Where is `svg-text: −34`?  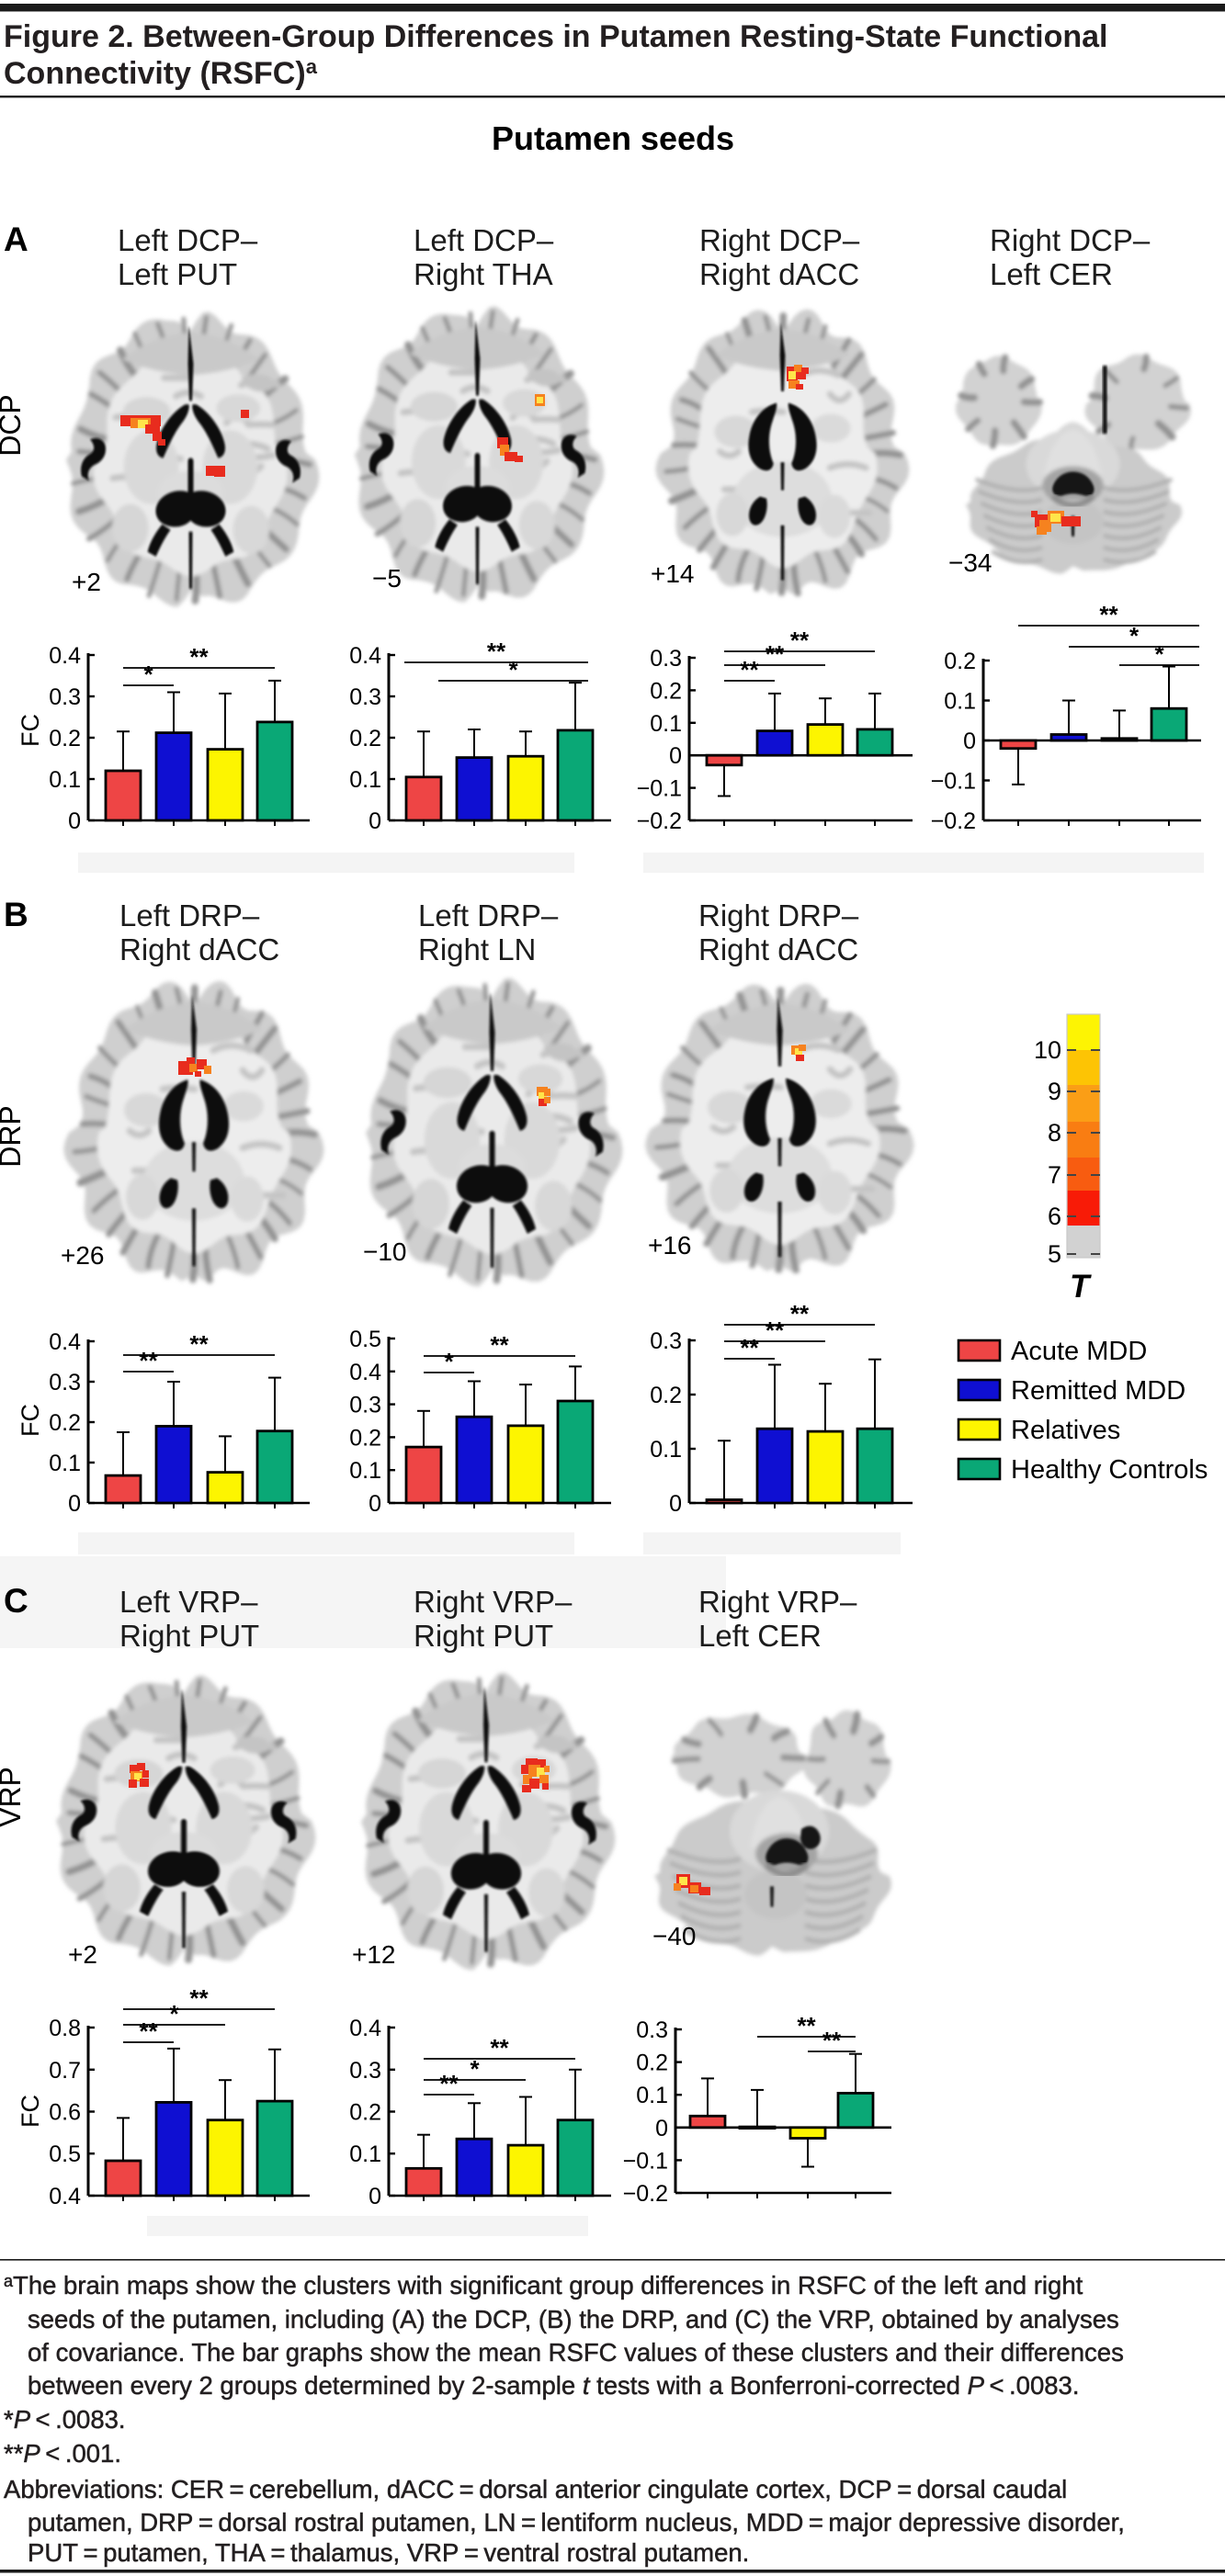
svg-text: −34 is located at coordinates (970, 562).